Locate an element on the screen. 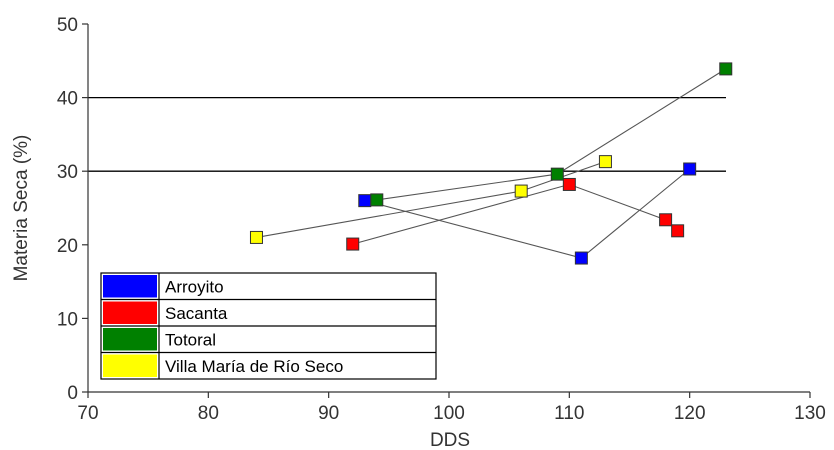 The height and width of the screenshot is (450, 834). y-tick-label: 50 is located at coordinates (67, 25).